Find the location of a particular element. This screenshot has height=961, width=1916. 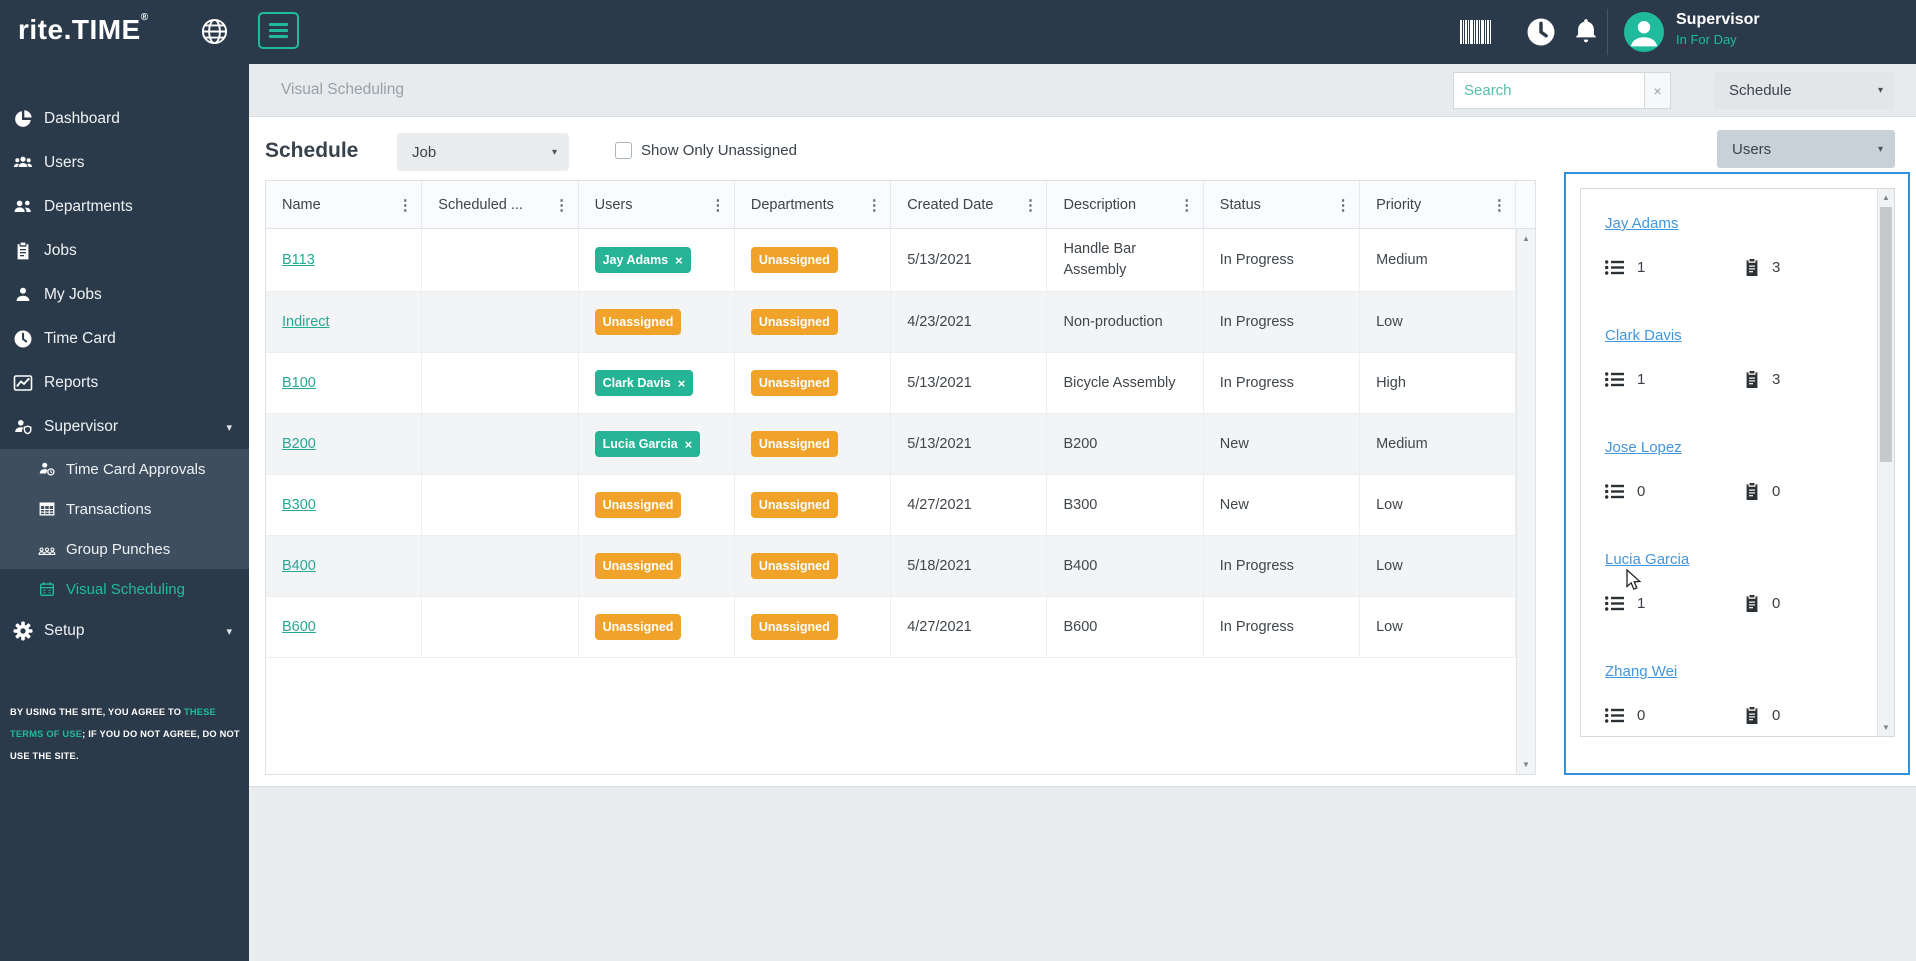

user-link: Clark Davis is located at coordinates (1643, 335).